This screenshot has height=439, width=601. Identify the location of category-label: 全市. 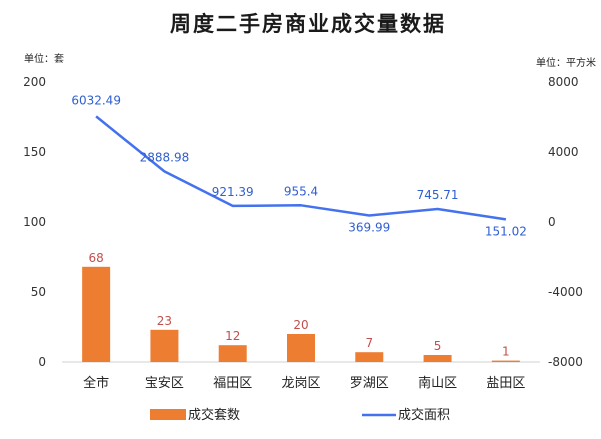
(96, 383).